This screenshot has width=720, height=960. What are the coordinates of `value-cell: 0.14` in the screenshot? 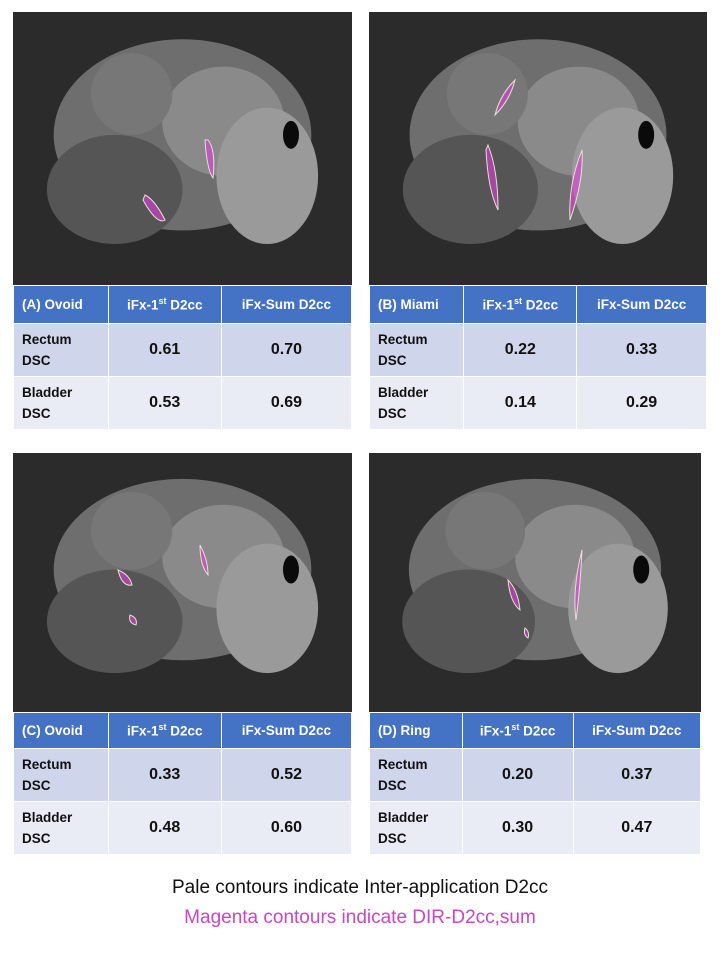 It's located at (520, 403).